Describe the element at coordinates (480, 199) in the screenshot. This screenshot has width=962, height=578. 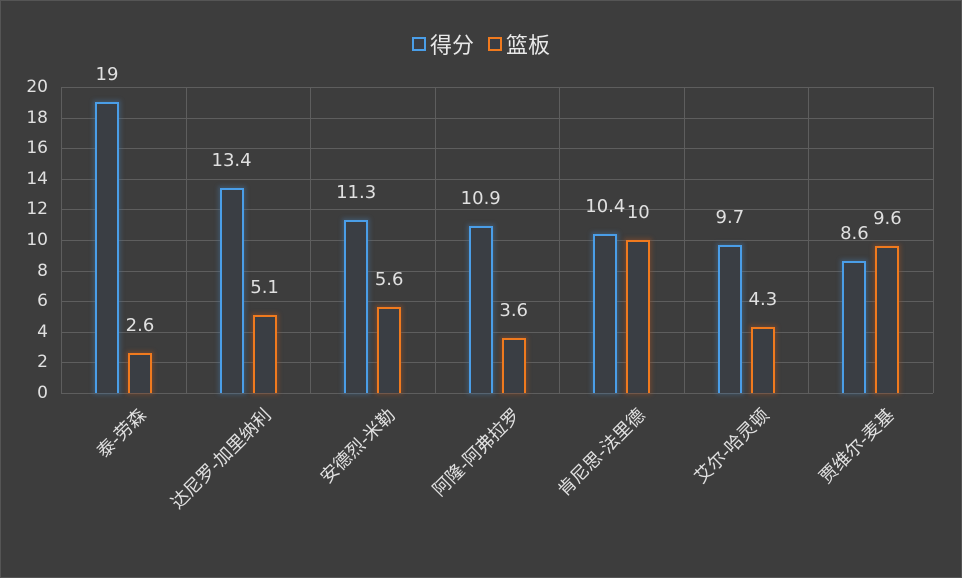
I see `data-label: 10.9` at that location.